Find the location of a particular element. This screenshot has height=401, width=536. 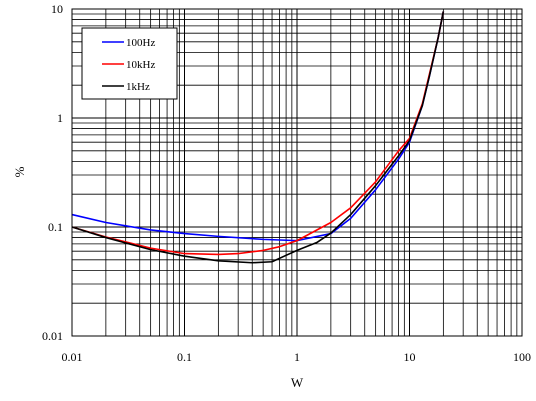

x-tick-labels: 0.01 0.1 1 10 100 is located at coordinates (297, 357).